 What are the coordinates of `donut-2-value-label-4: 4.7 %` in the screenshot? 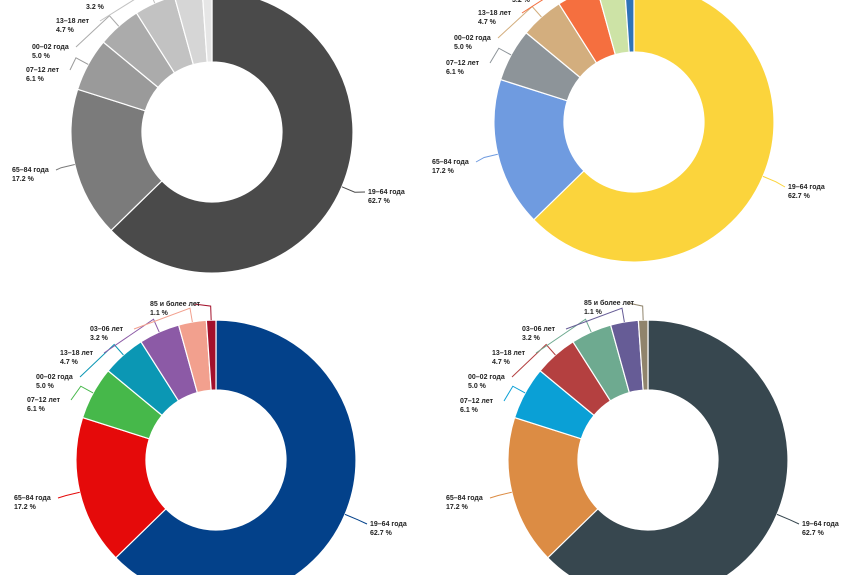 It's located at (487, 22).